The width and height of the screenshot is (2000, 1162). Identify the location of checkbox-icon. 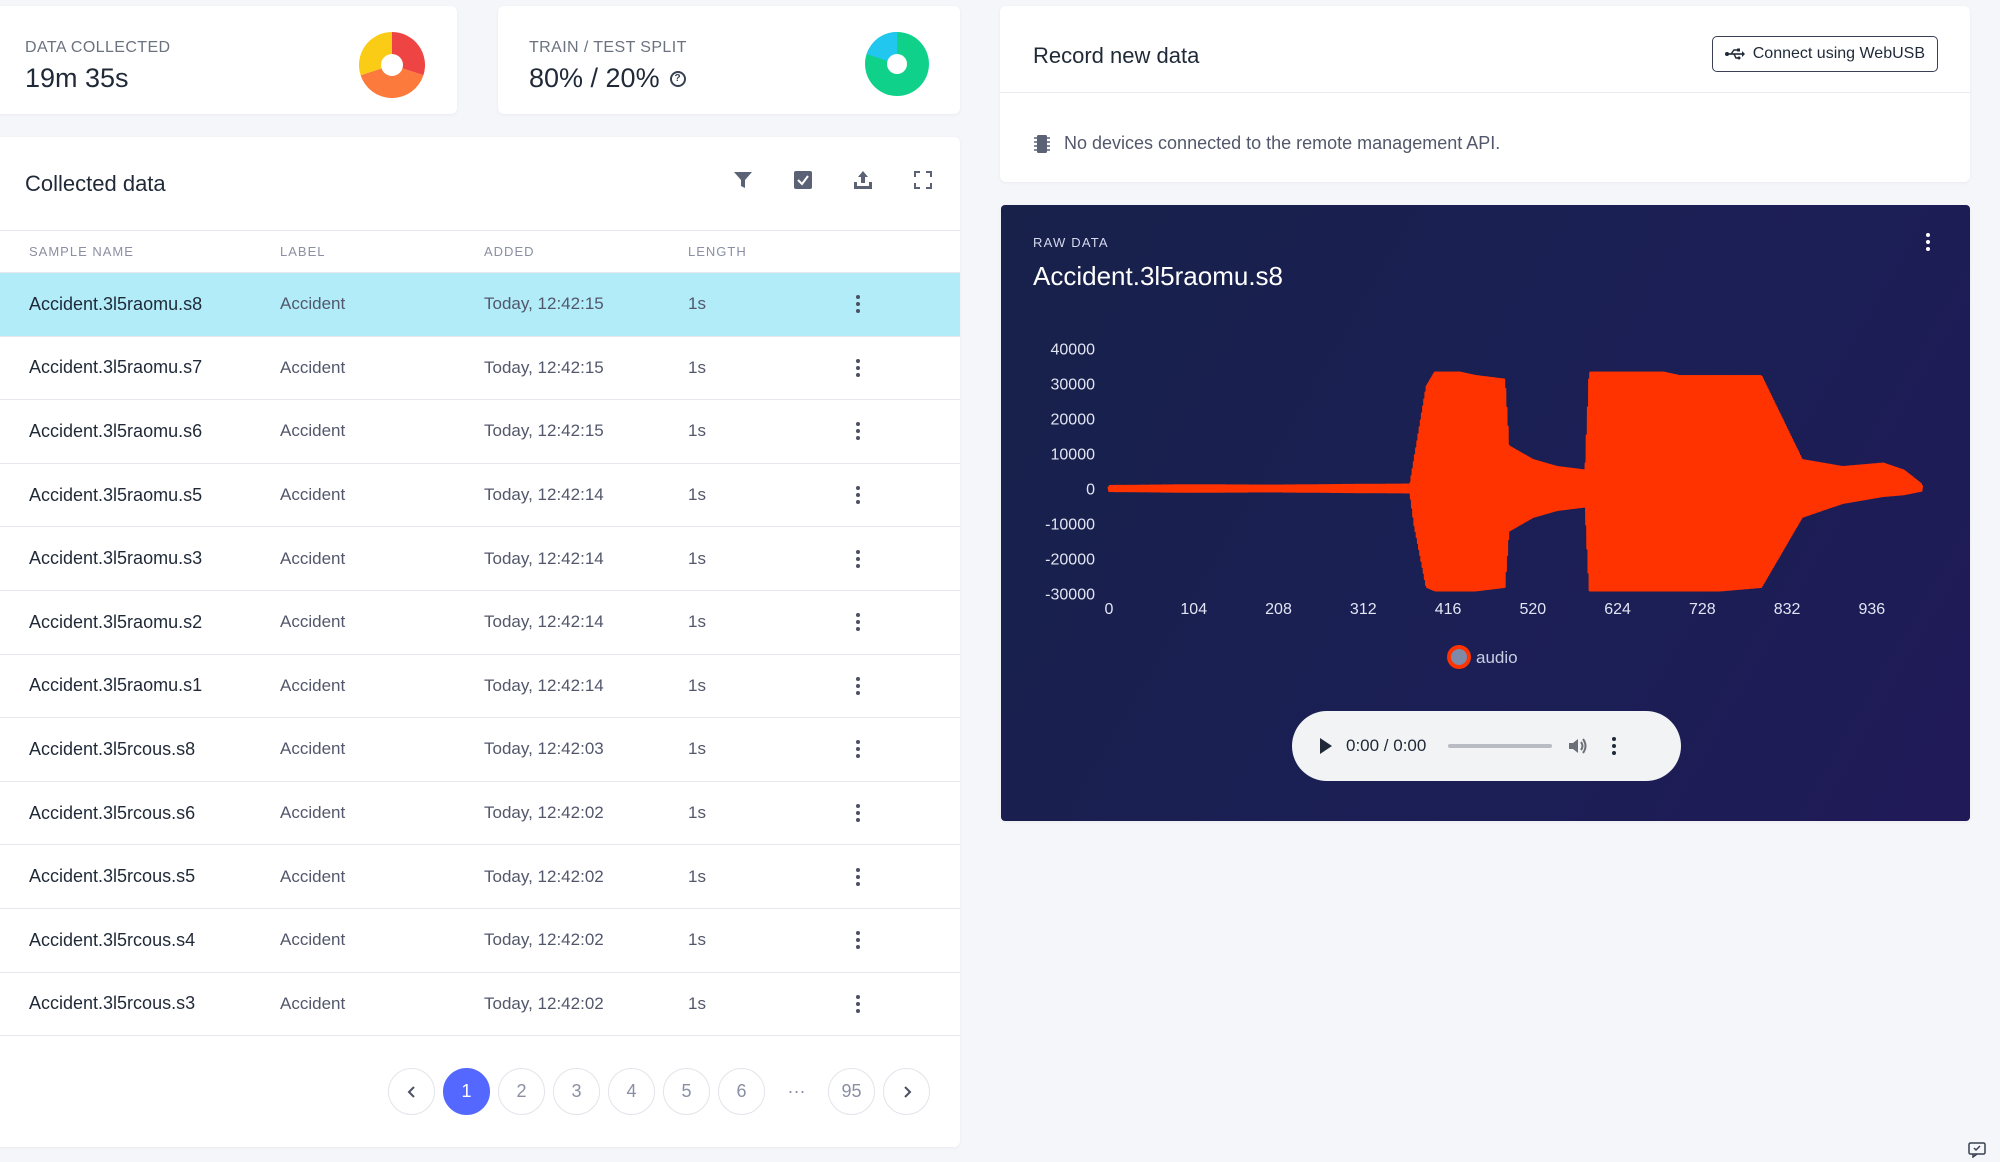
(803, 180).